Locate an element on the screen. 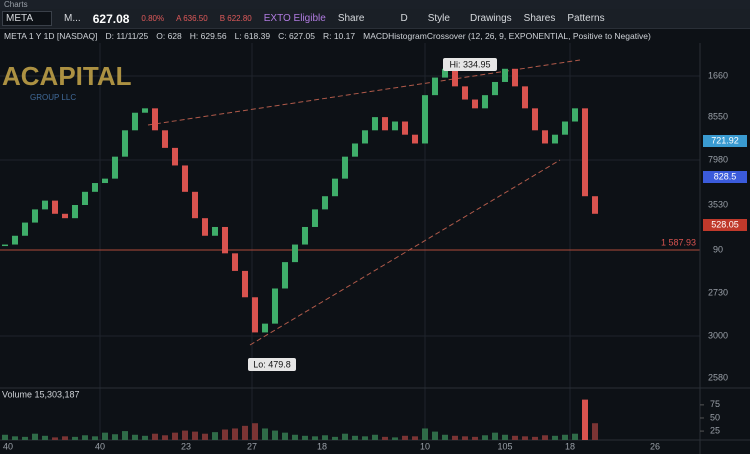 The image size is (750, 454). price-label: 1 587.93 is located at coordinates (678, 242).